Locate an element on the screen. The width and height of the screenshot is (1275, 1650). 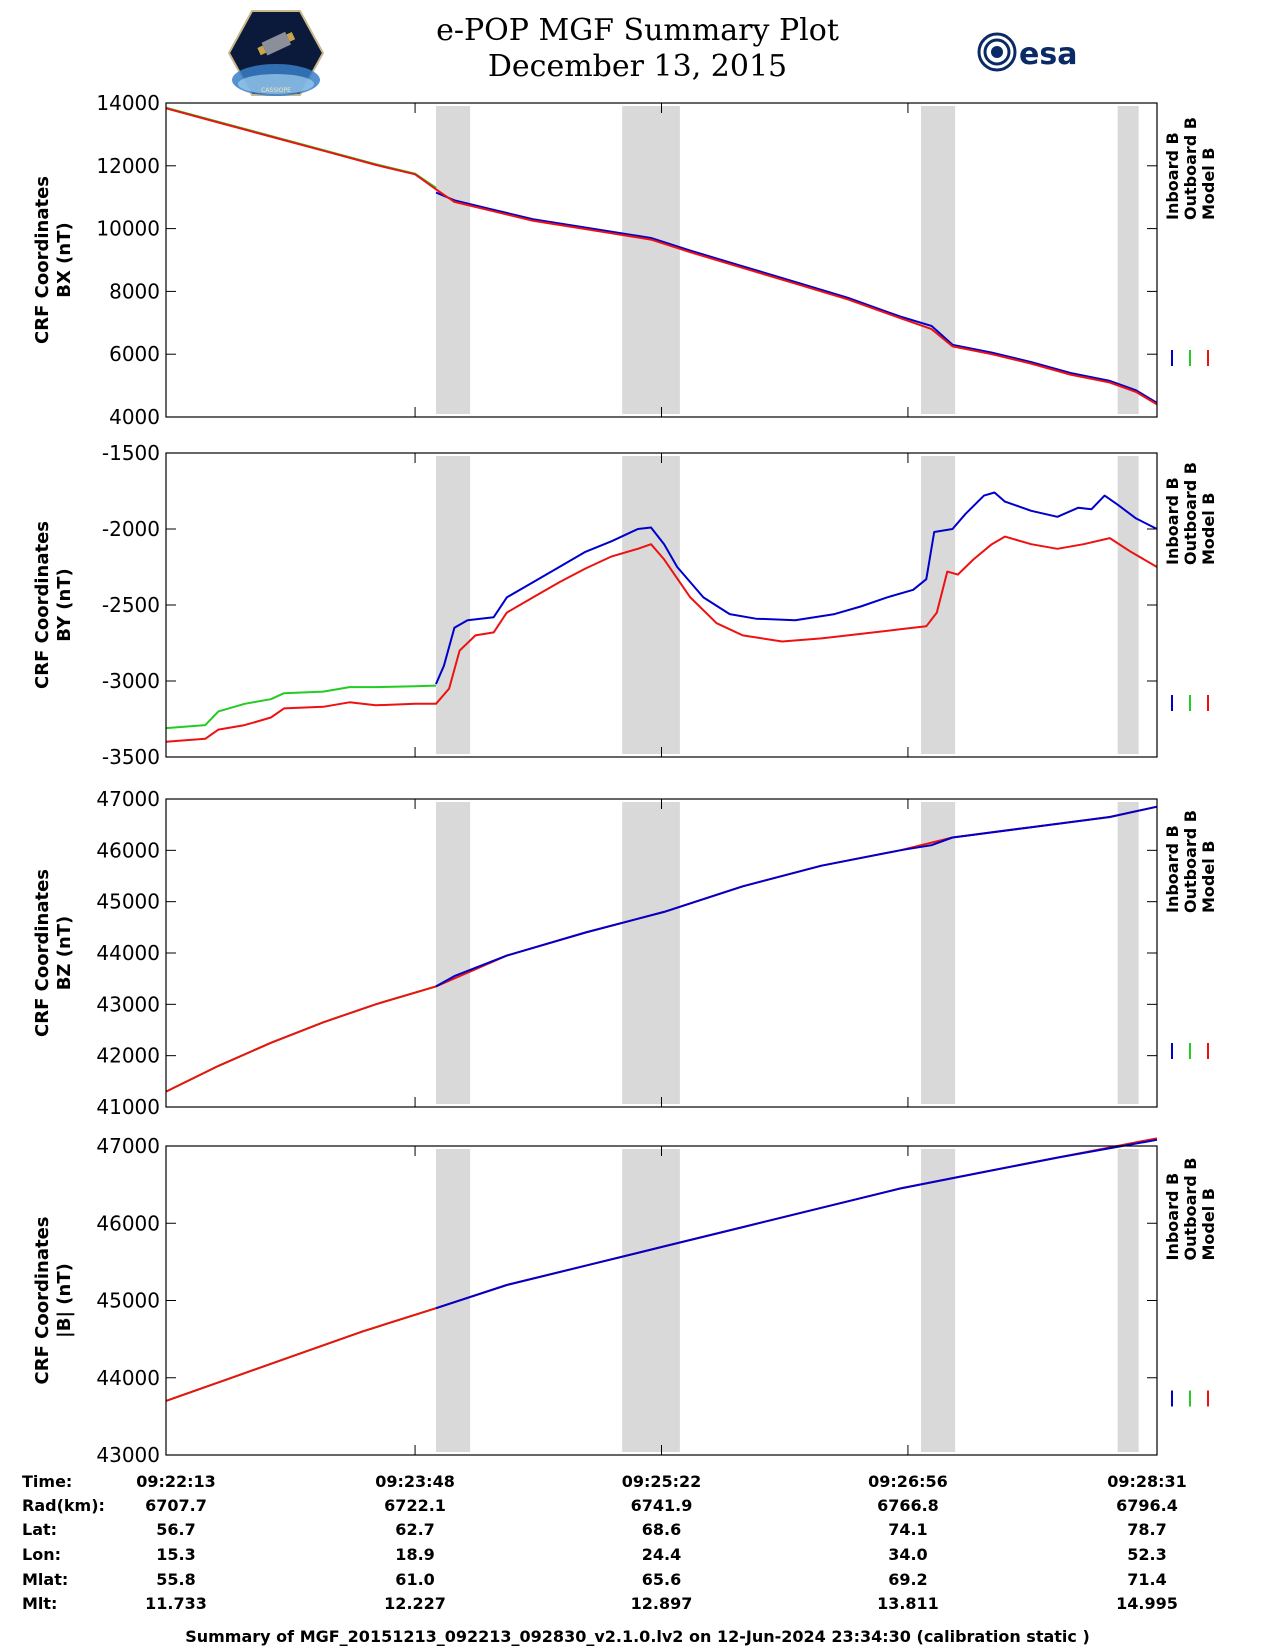
ephemeris-cell: 69.2 is located at coordinates (908, 1579).